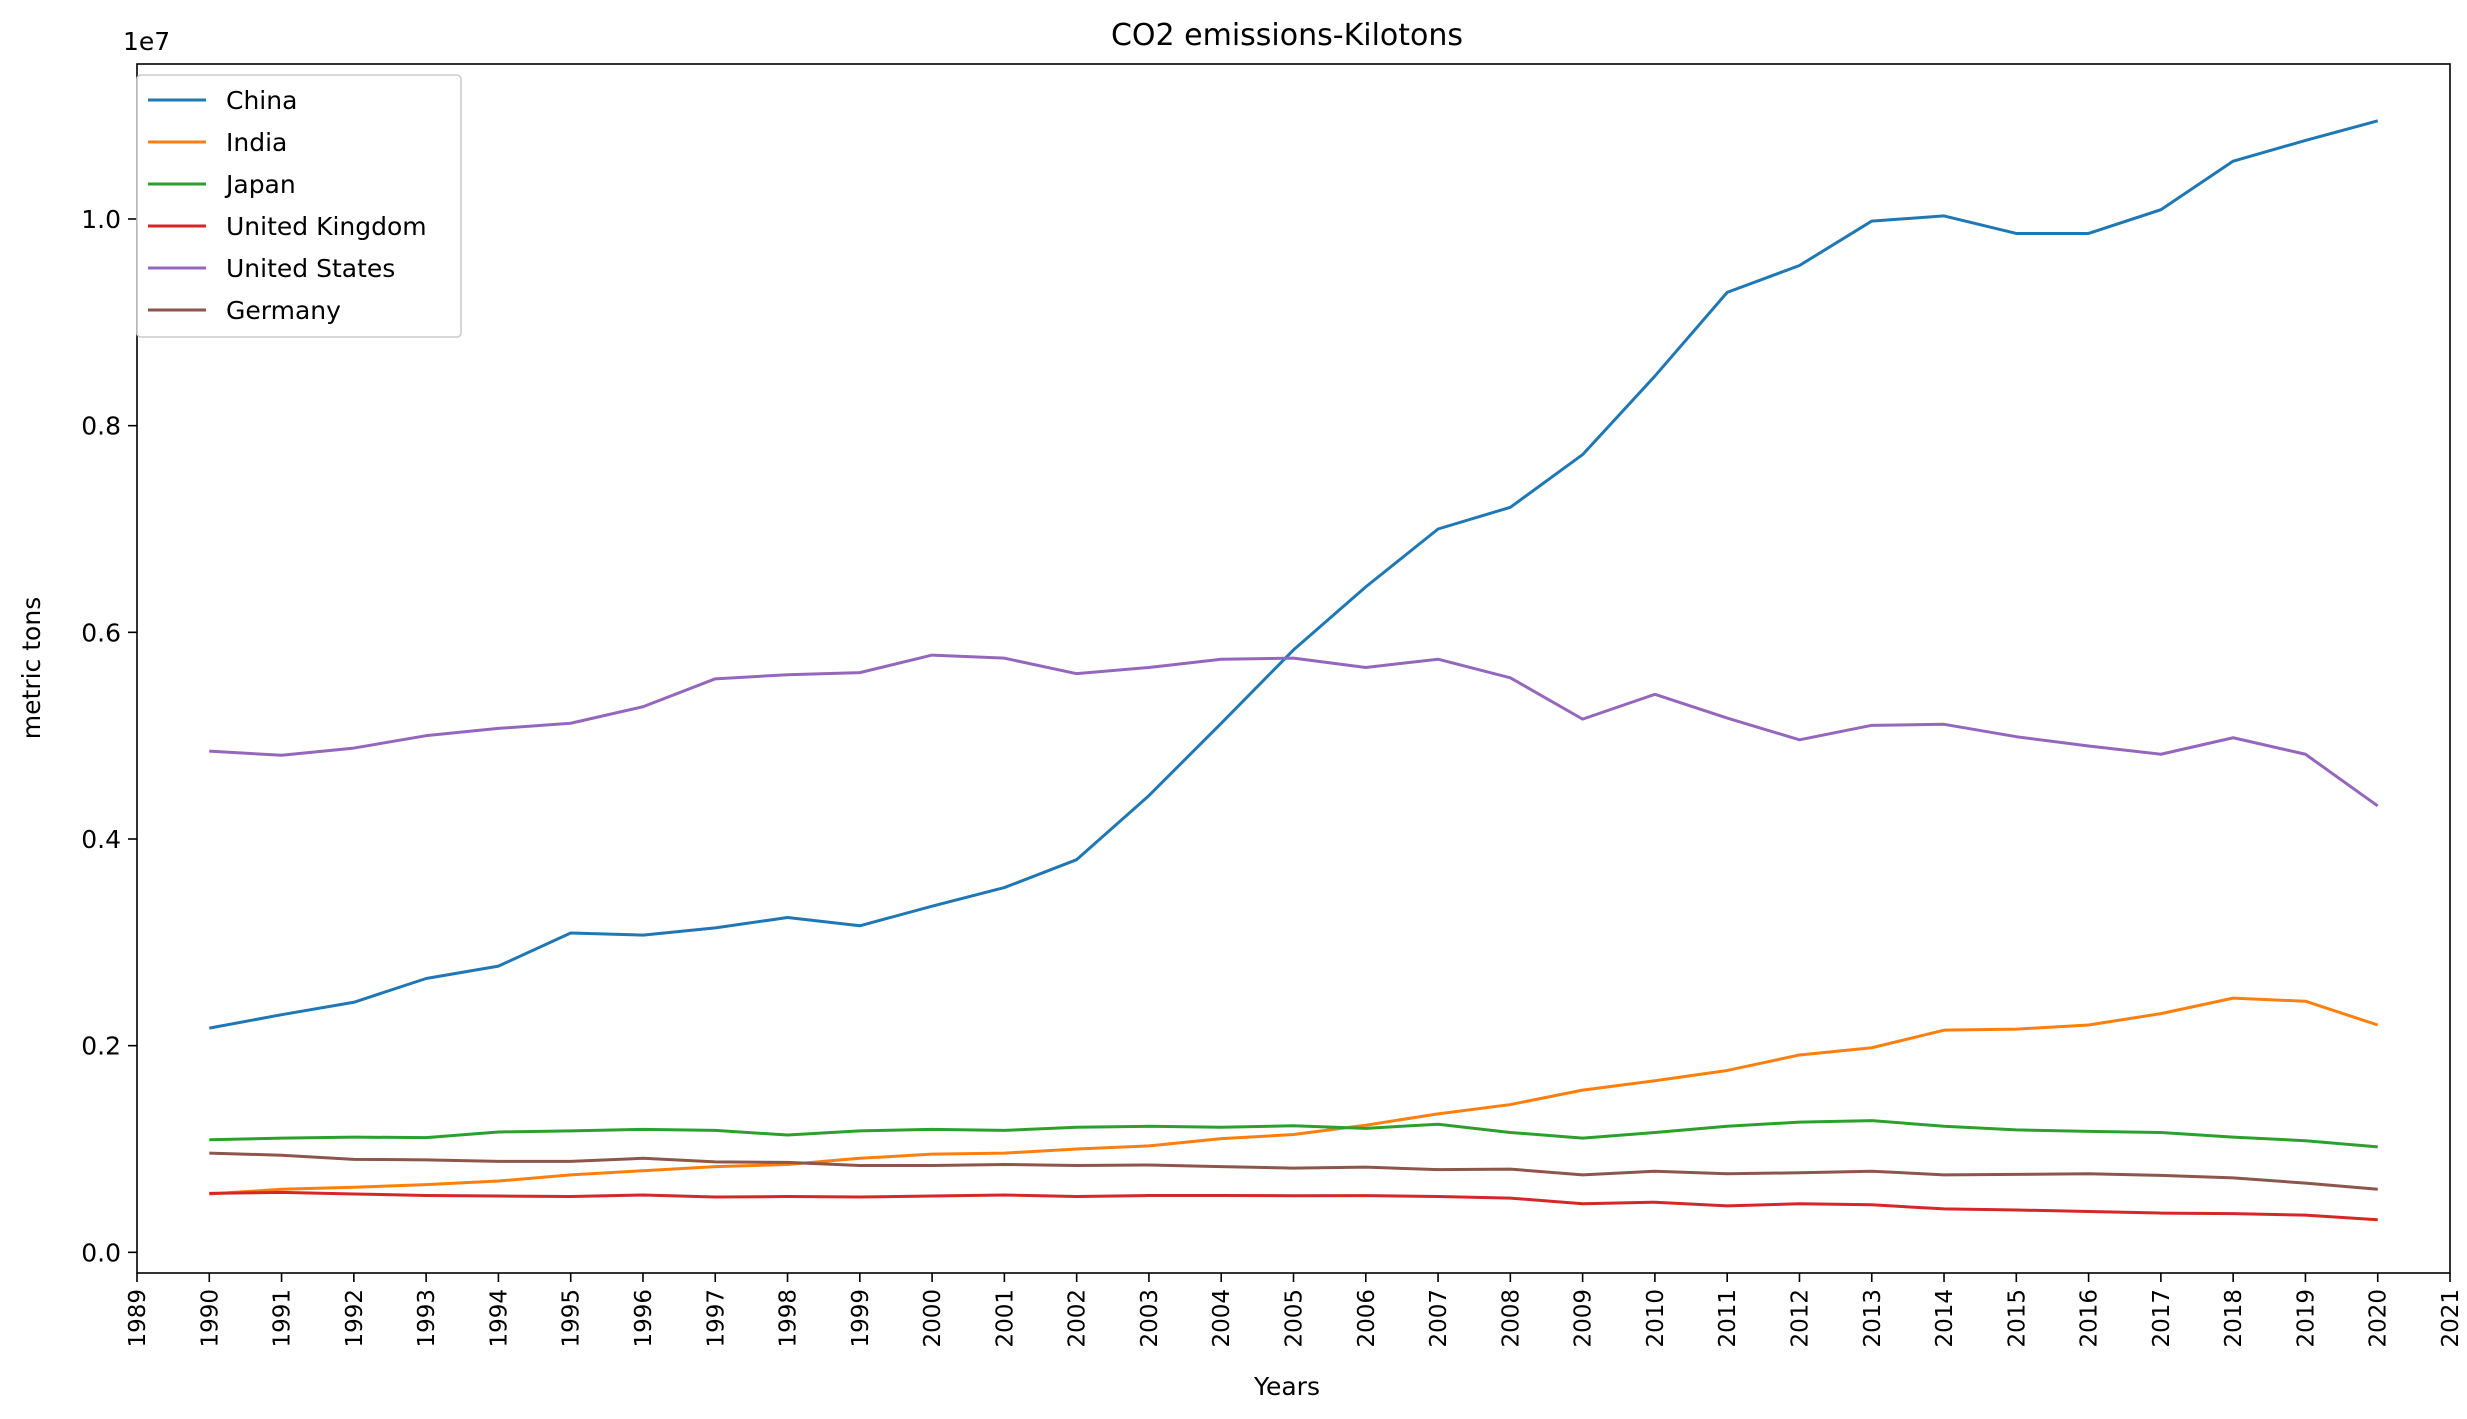 The width and height of the screenshot is (2467, 1419). Describe the element at coordinates (1286, 1386) in the screenshot. I see `x-axis-label: Years` at that location.